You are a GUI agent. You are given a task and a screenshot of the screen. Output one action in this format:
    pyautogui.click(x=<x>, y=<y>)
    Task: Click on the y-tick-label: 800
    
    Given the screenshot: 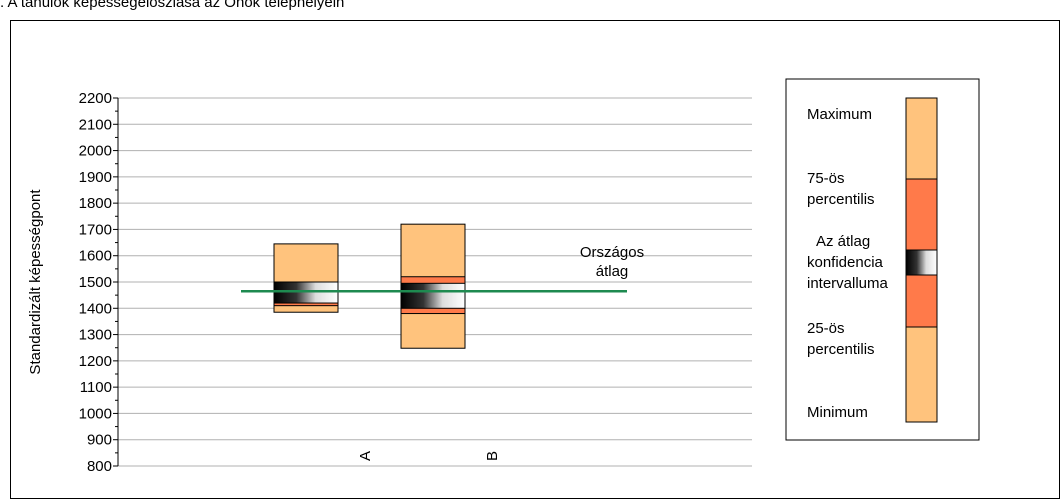 What is the action you would take?
    pyautogui.click(x=99, y=466)
    